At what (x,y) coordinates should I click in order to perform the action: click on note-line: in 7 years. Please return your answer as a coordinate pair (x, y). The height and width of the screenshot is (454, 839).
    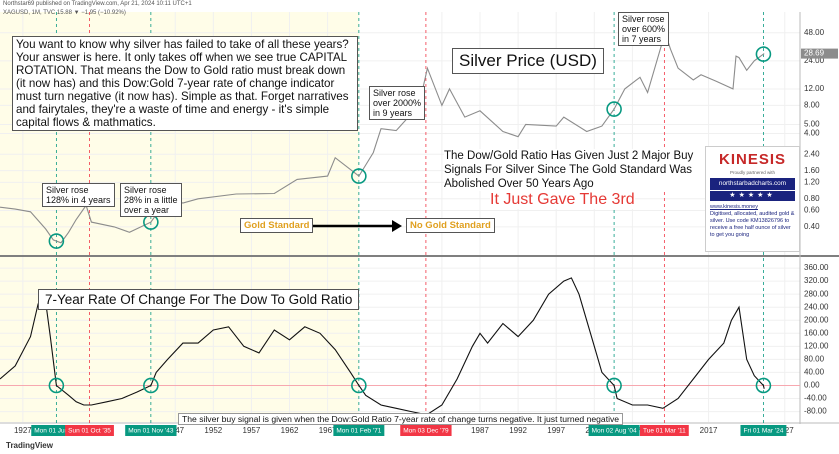
    Looking at the image, I should click on (642, 39).